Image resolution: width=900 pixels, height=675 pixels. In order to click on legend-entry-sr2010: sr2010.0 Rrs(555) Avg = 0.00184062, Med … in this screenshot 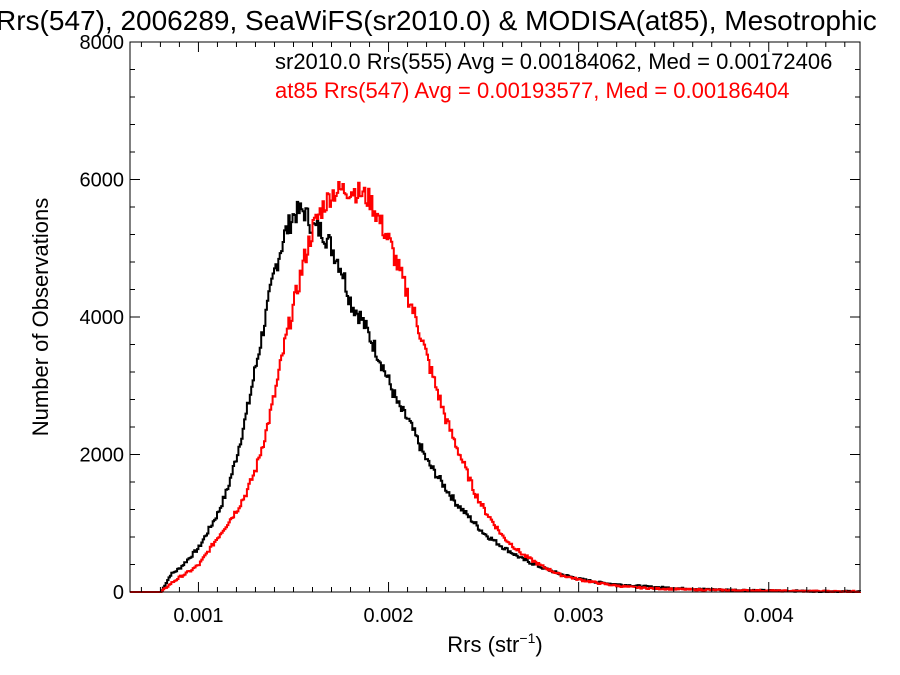, I will do `click(553, 61)`.